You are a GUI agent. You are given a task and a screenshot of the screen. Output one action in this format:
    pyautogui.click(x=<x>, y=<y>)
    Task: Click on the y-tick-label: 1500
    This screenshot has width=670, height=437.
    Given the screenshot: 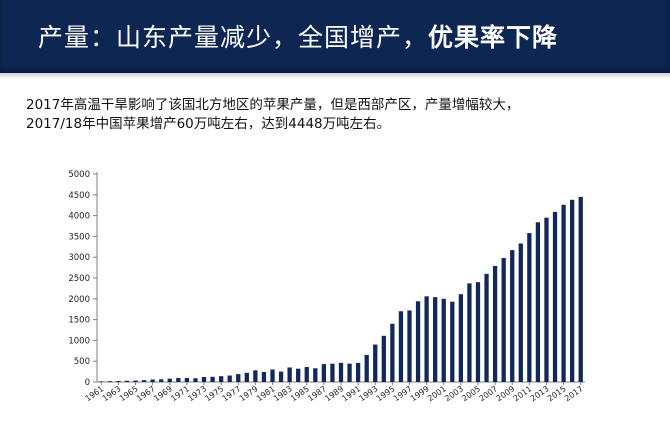 What is the action you would take?
    pyautogui.click(x=79, y=321)
    